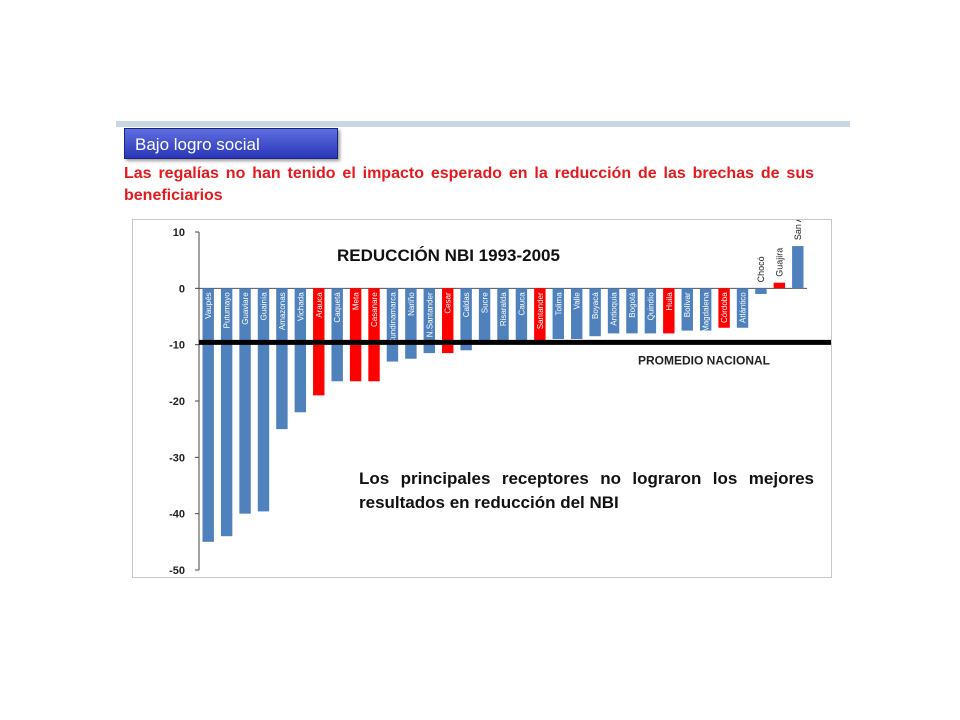 The width and height of the screenshot is (960, 720). What do you see at coordinates (374, 309) in the screenshot?
I see `category-label: Casanare` at bounding box center [374, 309].